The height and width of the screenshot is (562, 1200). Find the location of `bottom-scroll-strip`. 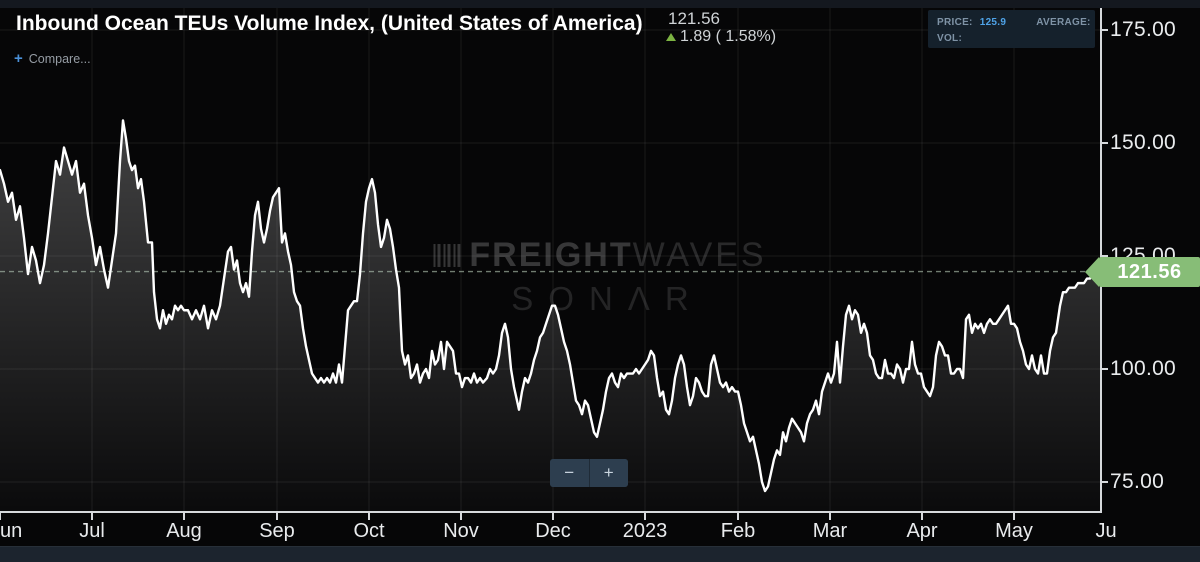

bottom-scroll-strip is located at coordinates (600, 554).